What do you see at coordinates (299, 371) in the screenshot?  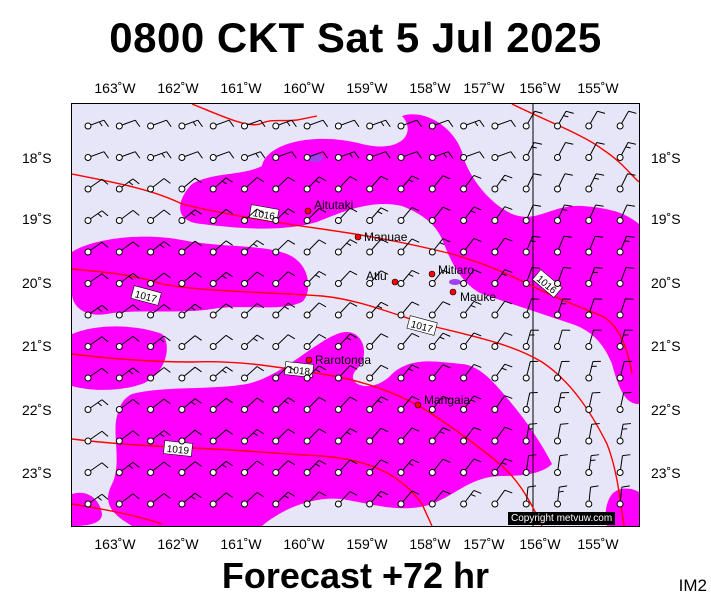 I see `isobar-label: 1018` at bounding box center [299, 371].